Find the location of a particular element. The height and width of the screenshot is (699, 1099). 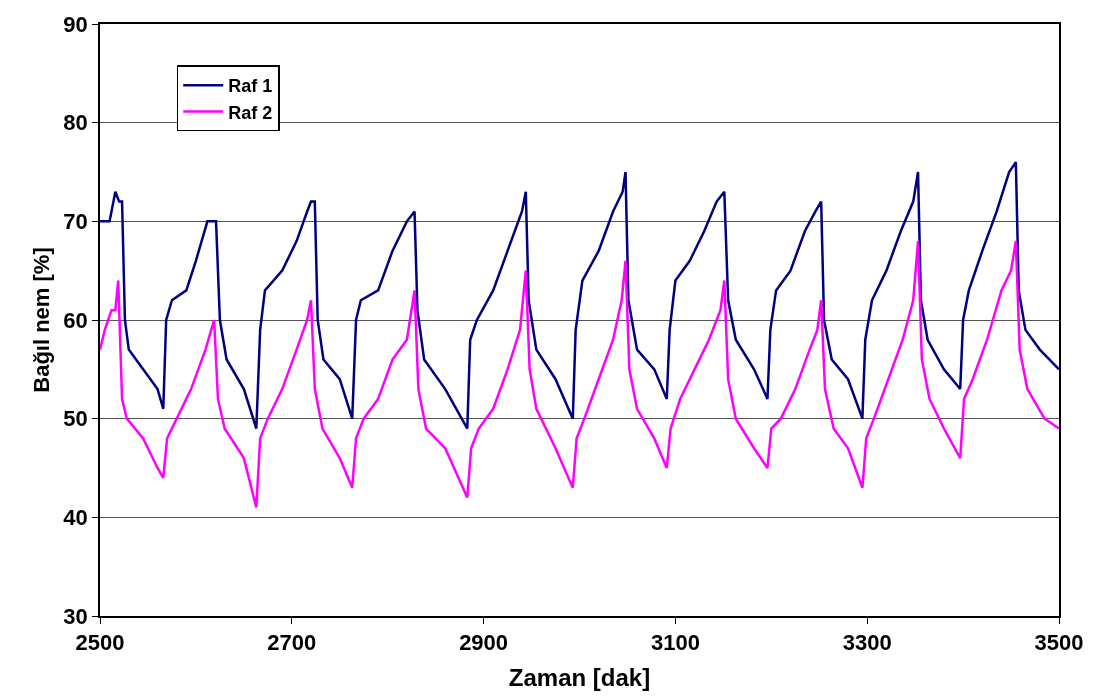

legend-label: Raf 2 is located at coordinates (250, 112).